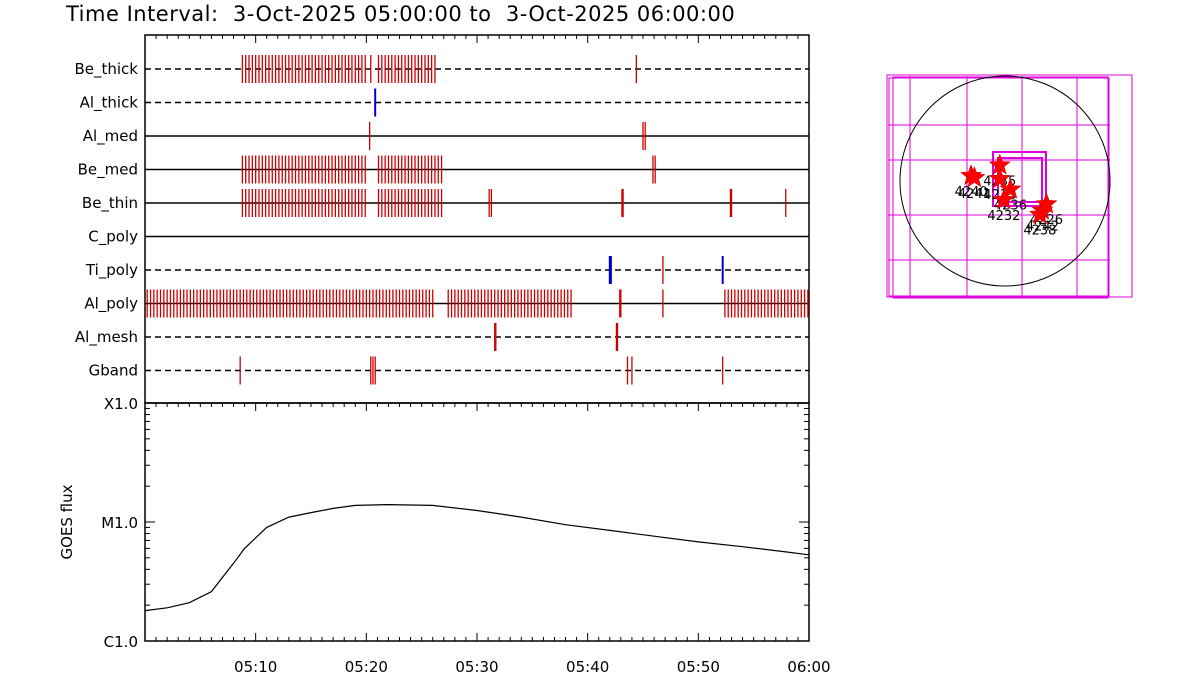 The height and width of the screenshot is (700, 1200). I want to click on row-label: Be_med, so click(108, 170).